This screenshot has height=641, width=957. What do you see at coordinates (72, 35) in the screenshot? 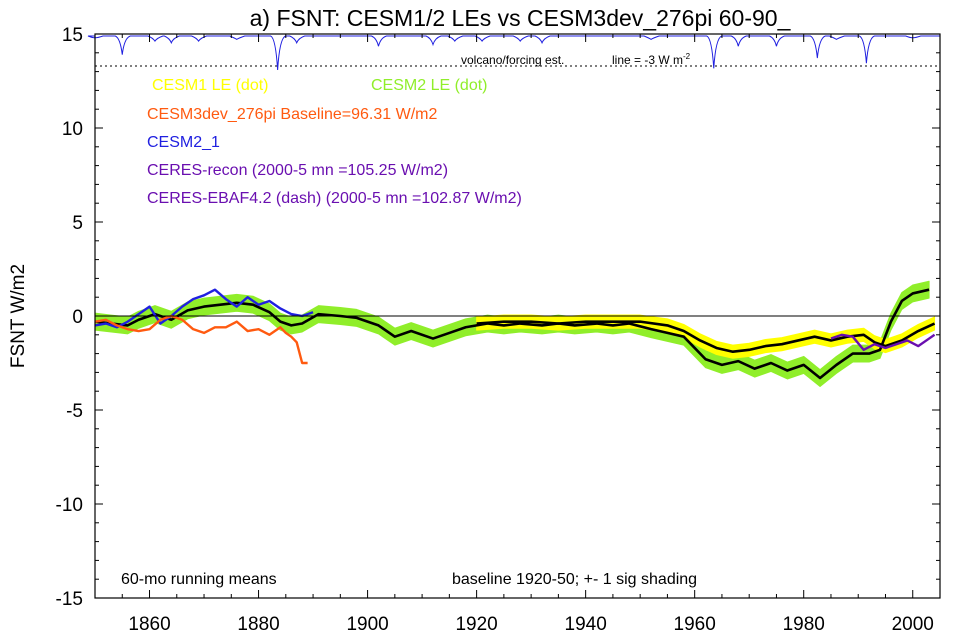
I see `y-tick-label: 15` at bounding box center [72, 35].